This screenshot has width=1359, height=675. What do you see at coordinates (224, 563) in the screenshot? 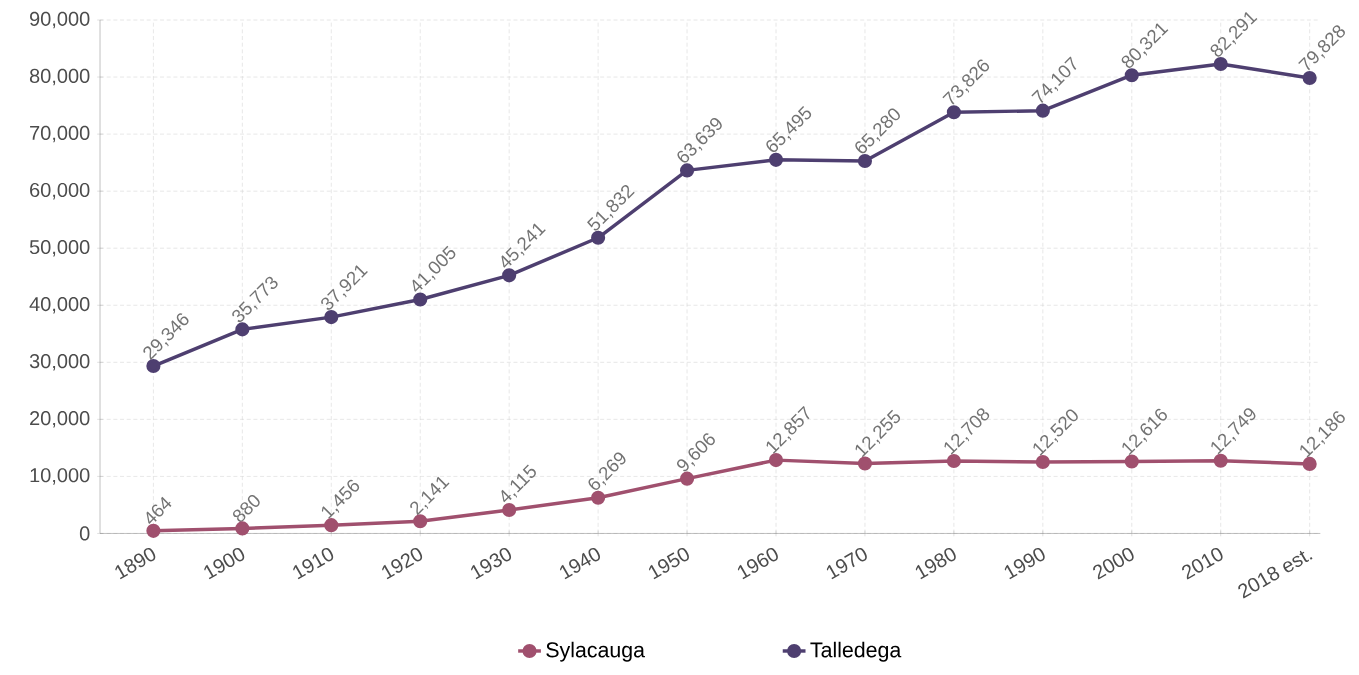
I see `x-tick-label: 1900` at bounding box center [224, 563].